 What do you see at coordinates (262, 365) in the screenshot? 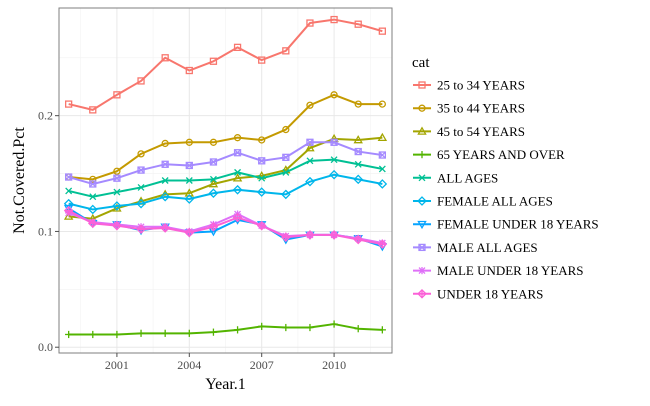
I see `x-tick-label: 2007` at bounding box center [262, 365].